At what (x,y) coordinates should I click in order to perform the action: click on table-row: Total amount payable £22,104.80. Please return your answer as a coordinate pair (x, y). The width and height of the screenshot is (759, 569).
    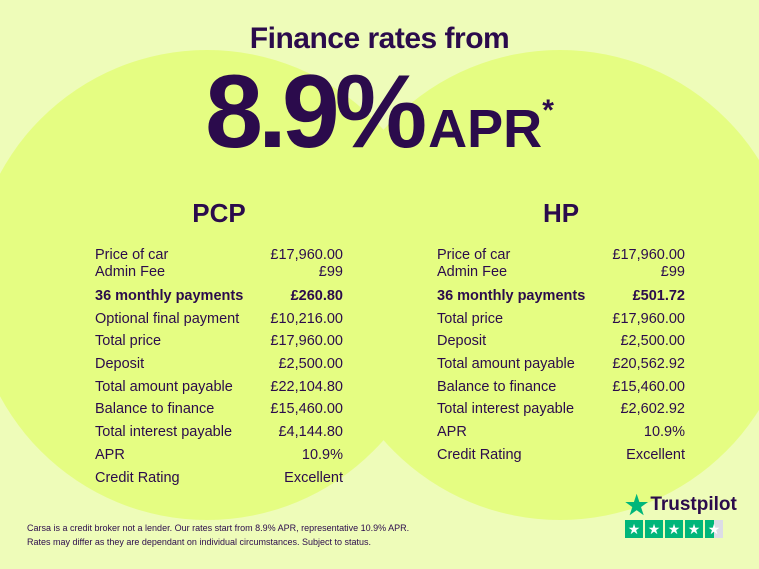
    Looking at the image, I should click on (219, 387).